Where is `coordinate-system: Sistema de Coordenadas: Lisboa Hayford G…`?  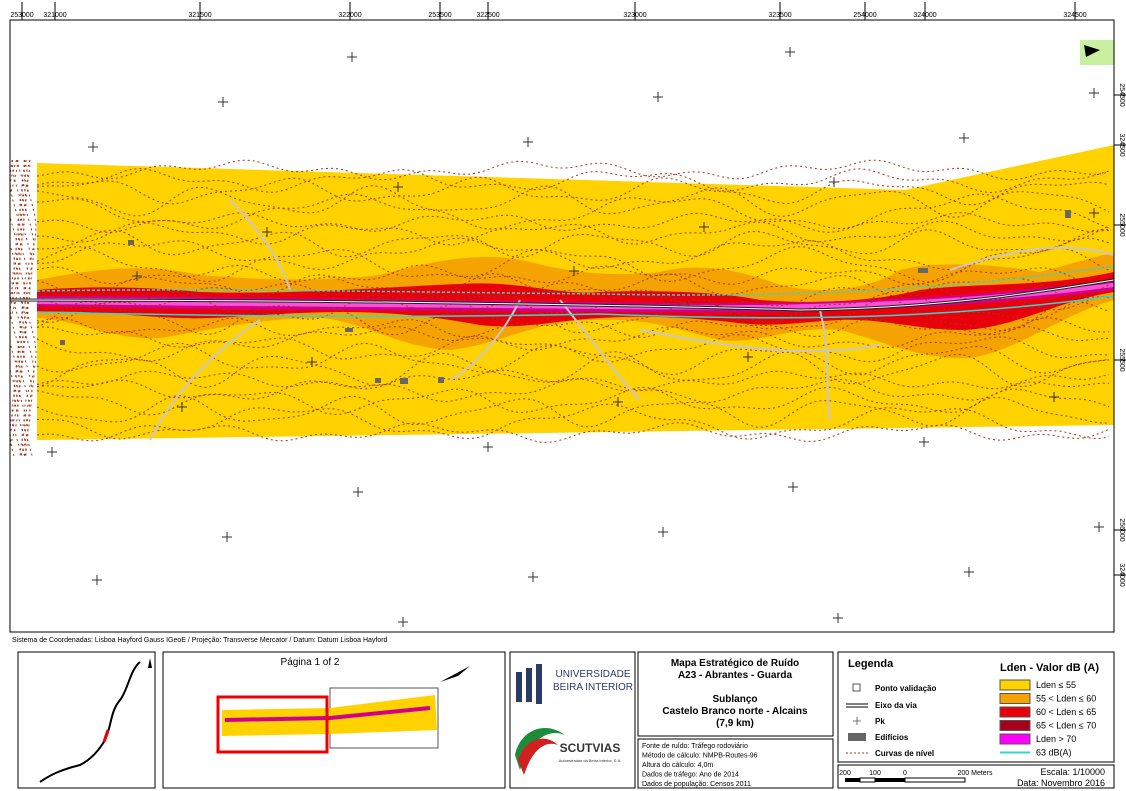
coordinate-system: Sistema de Coordenadas: Lisboa Hayford G… is located at coordinates (200, 640).